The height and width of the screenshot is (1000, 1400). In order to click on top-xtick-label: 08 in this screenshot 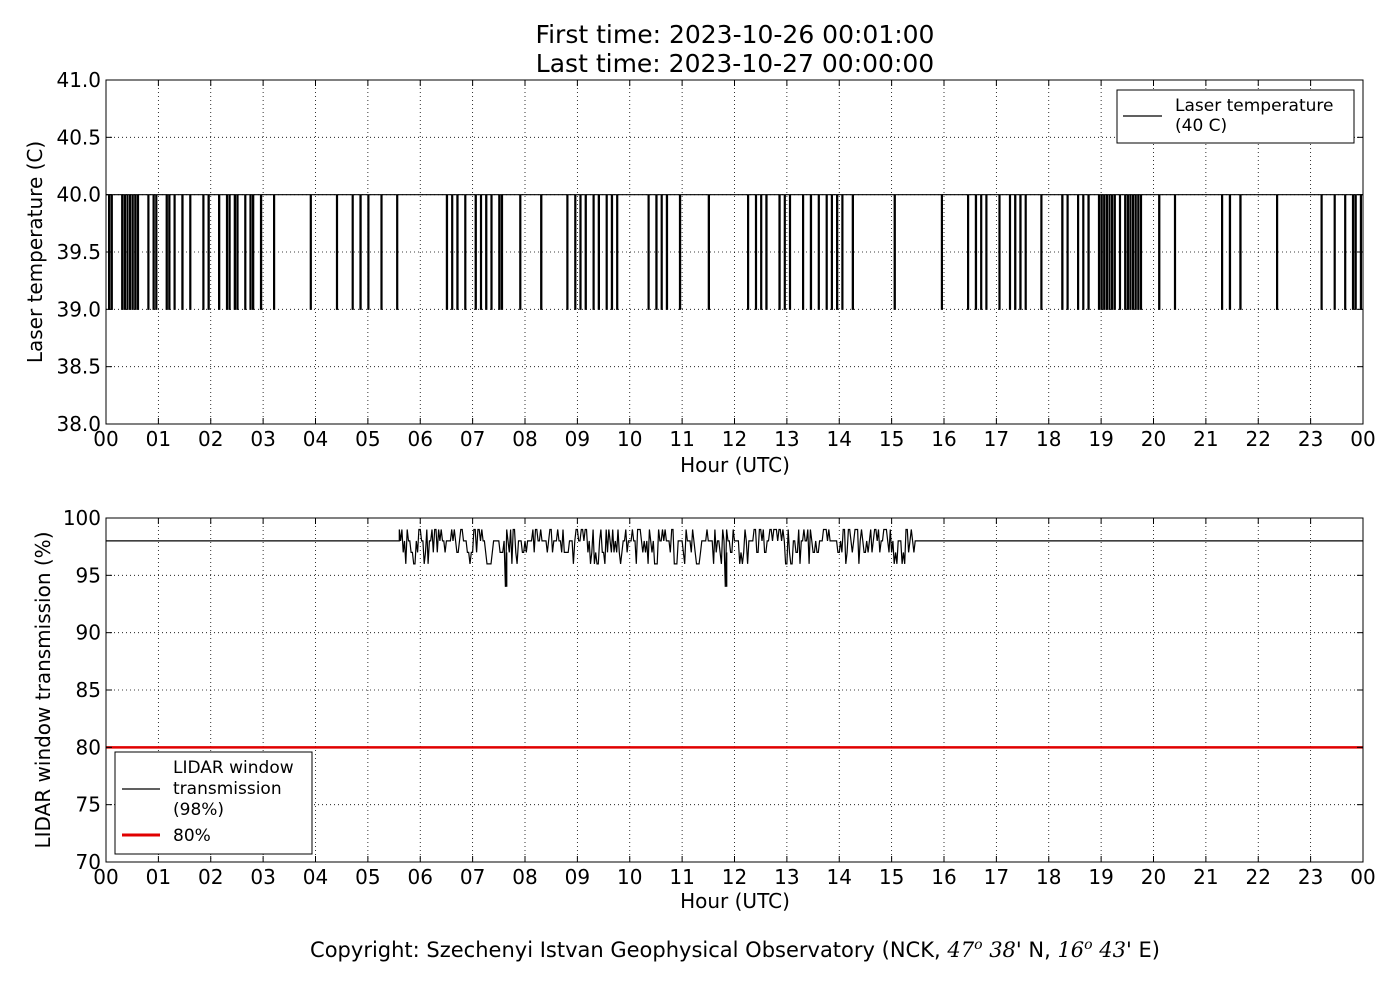, I will do `click(524, 439)`.